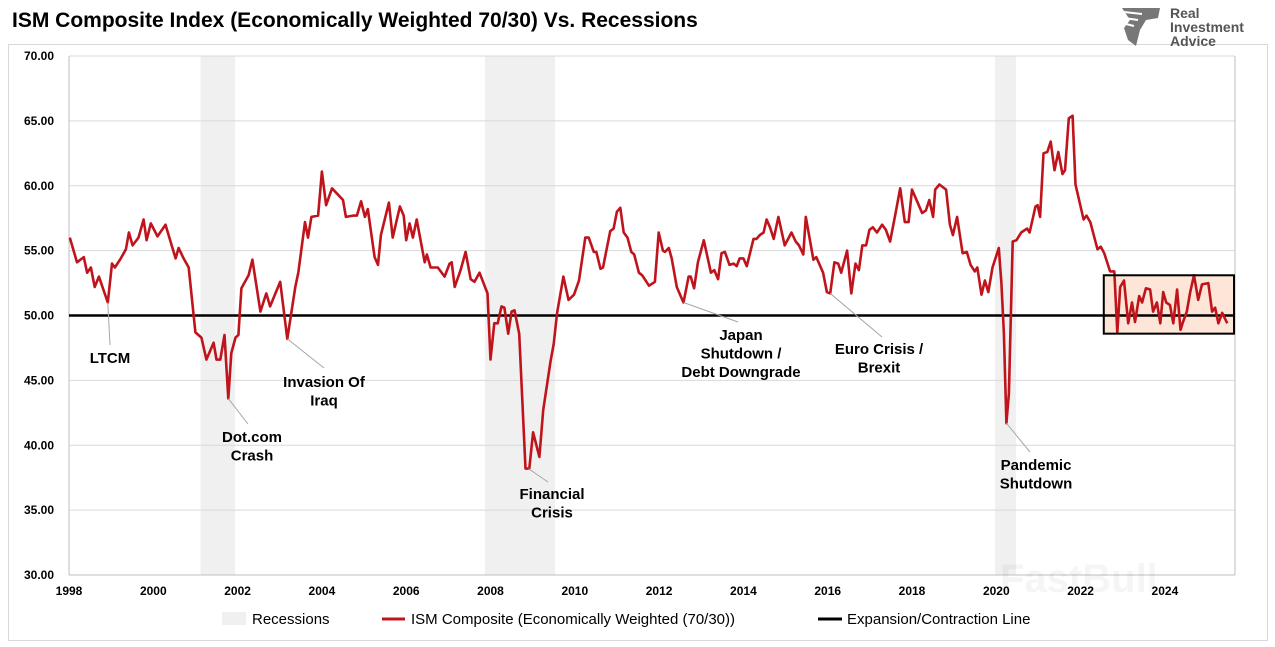 This screenshot has width=1275, height=647. I want to click on logo-text-line-1: Real, so click(1185, 13).